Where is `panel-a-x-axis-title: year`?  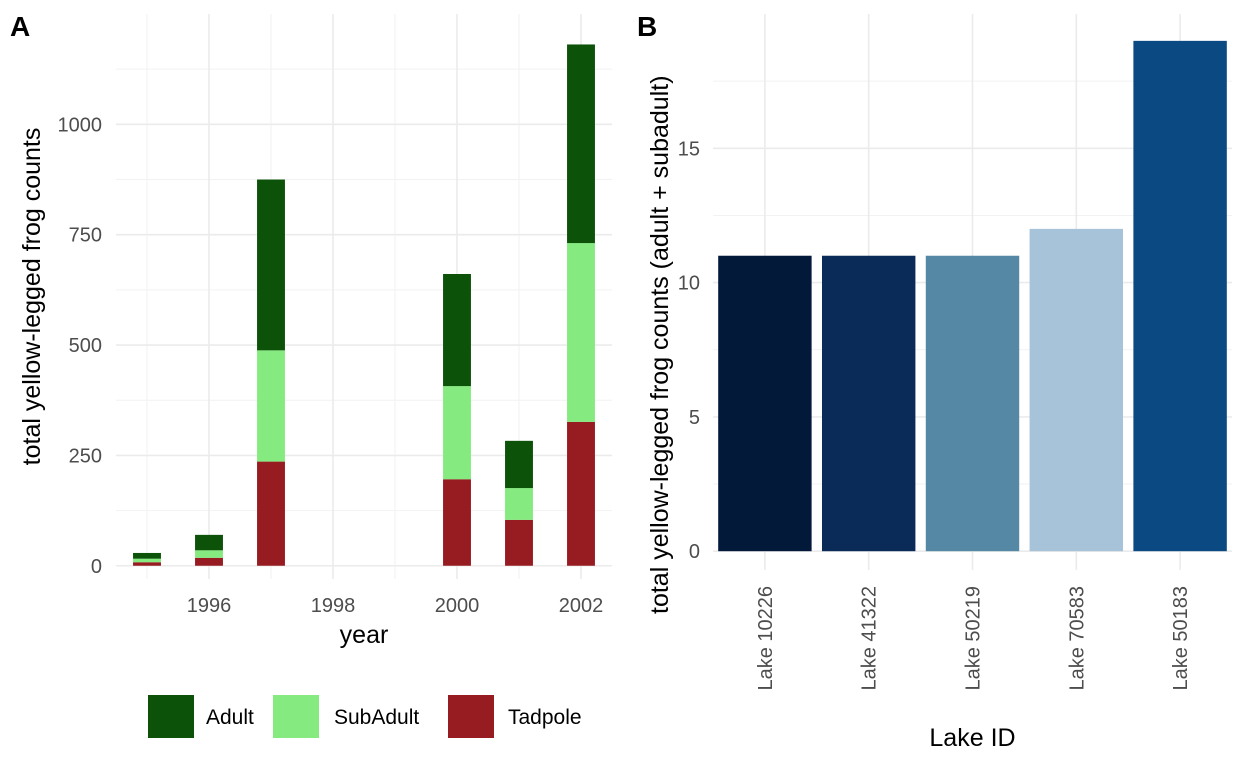 panel-a-x-axis-title: year is located at coordinates (364, 635).